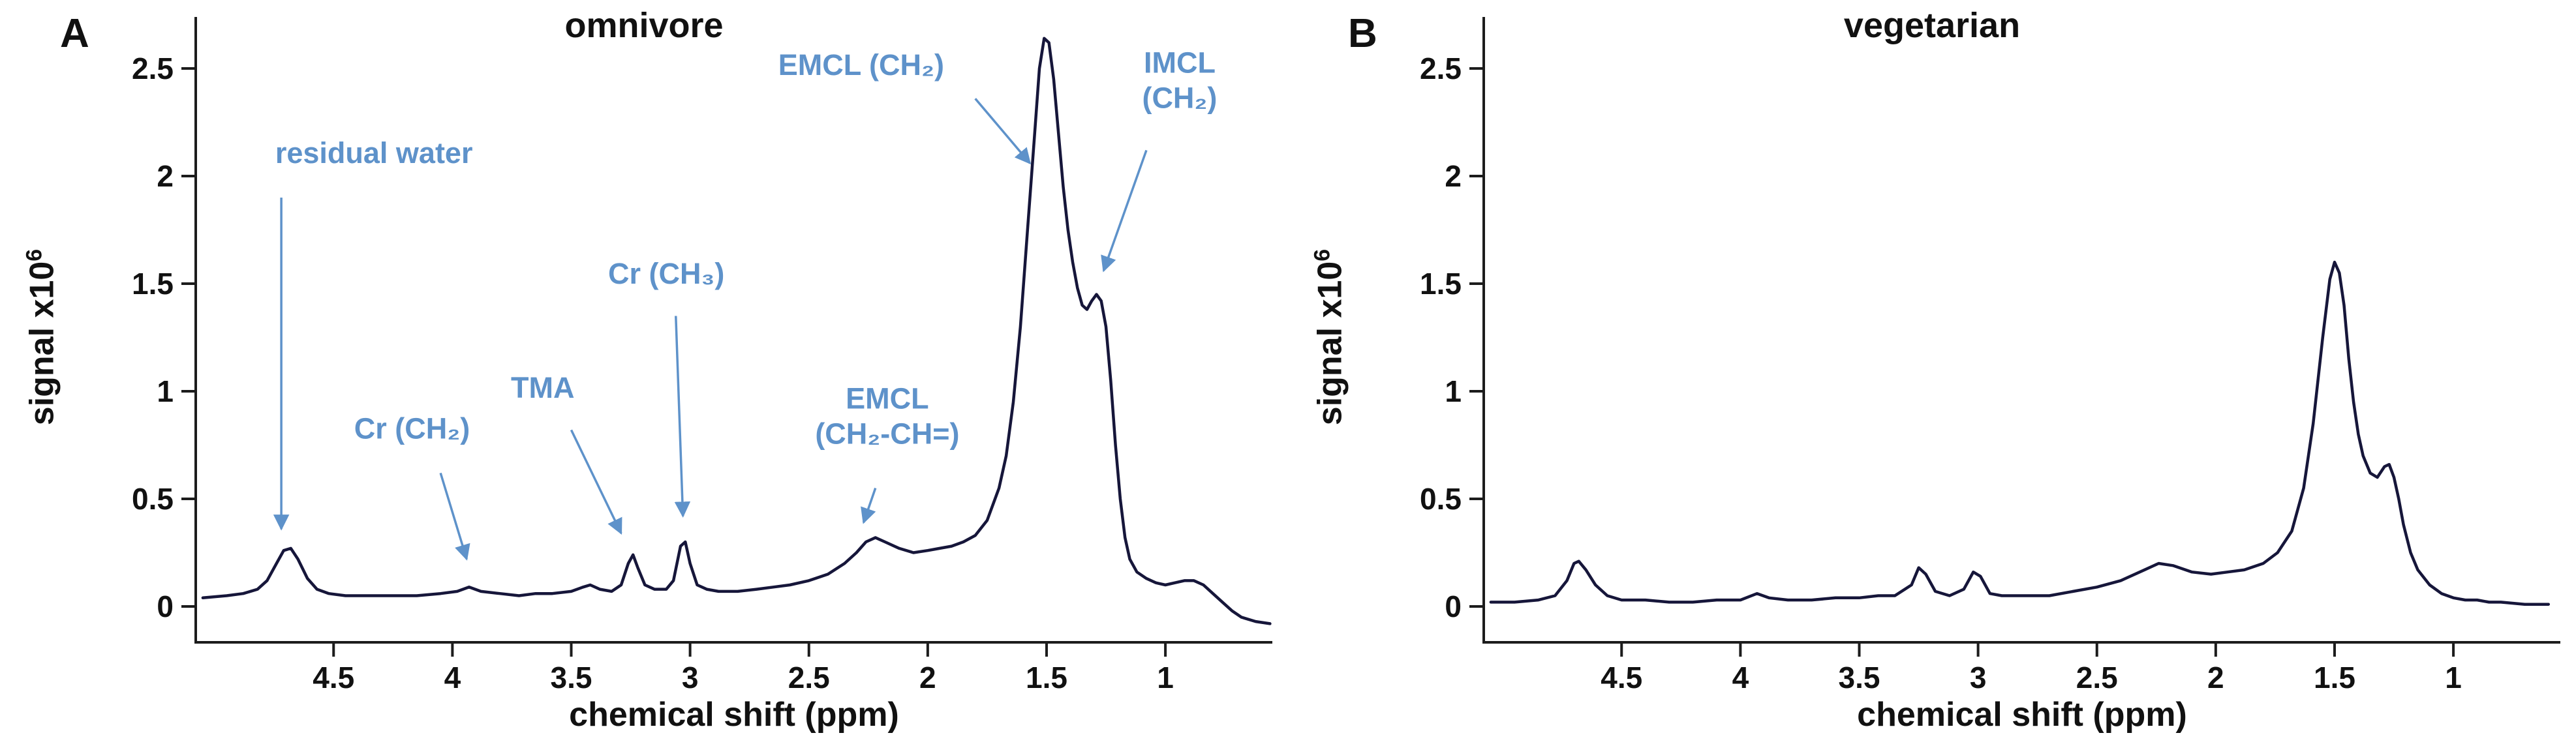  Describe the element at coordinates (861, 65) in the screenshot. I see `annotation-text: EMCL (CH₂)` at that location.